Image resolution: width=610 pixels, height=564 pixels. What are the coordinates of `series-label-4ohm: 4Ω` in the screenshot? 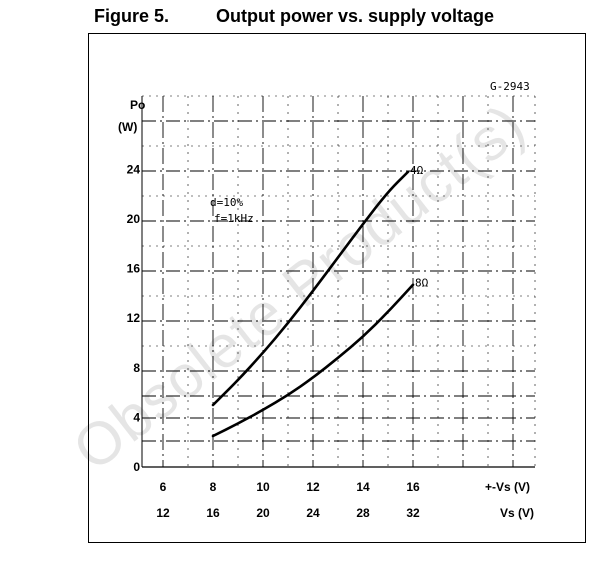 It's located at (417, 170).